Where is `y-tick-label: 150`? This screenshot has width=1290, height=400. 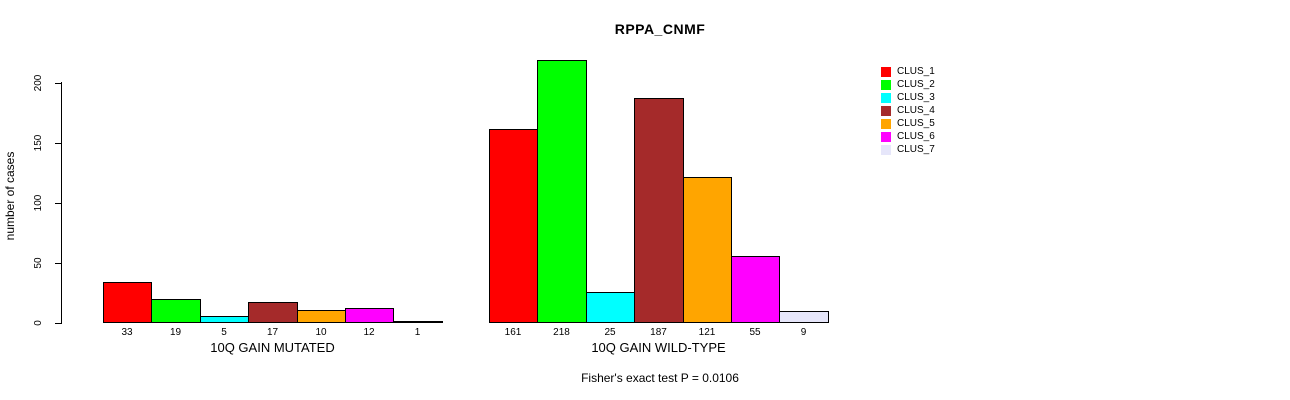 y-tick-label: 150 is located at coordinates (38, 143).